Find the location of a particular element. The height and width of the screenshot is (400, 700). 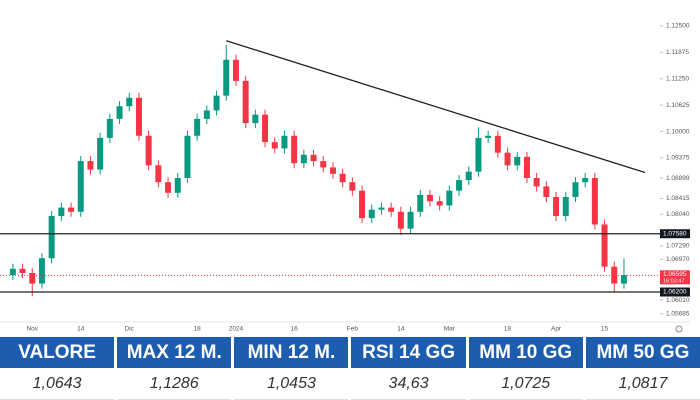

y-tick-label: 1.10625 is located at coordinates (678, 105).